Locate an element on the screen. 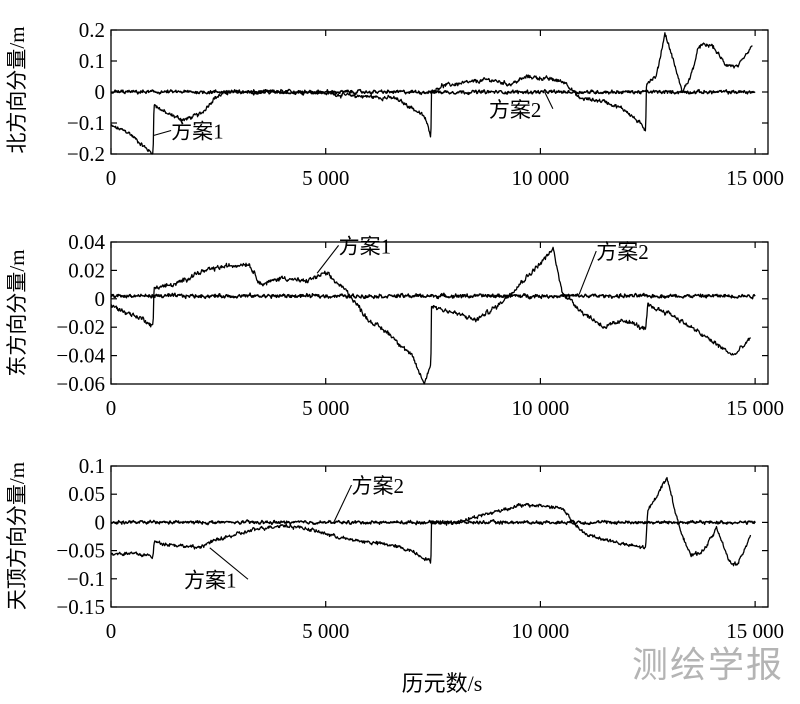 This screenshot has width=800, height=704. panel-east-x-tick-label: 0 is located at coordinates (111, 408).